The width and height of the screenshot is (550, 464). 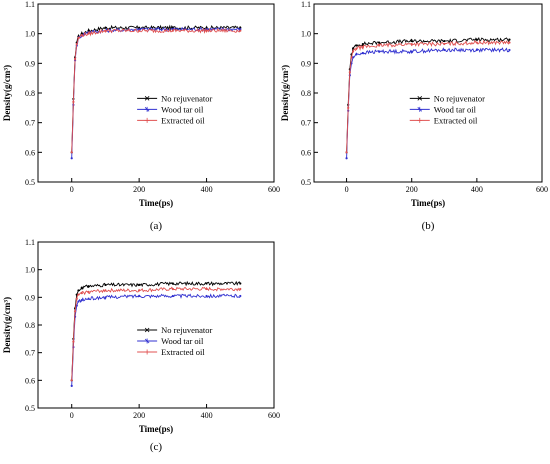 What do you see at coordinates (156, 447) in the screenshot?
I see `chart-caption: (c)` at bounding box center [156, 447].